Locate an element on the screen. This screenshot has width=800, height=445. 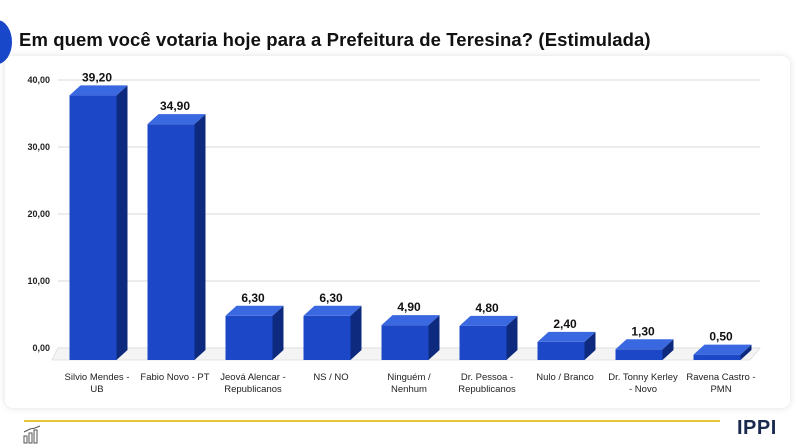
x-tick-label: PMN is located at coordinates (720, 389).